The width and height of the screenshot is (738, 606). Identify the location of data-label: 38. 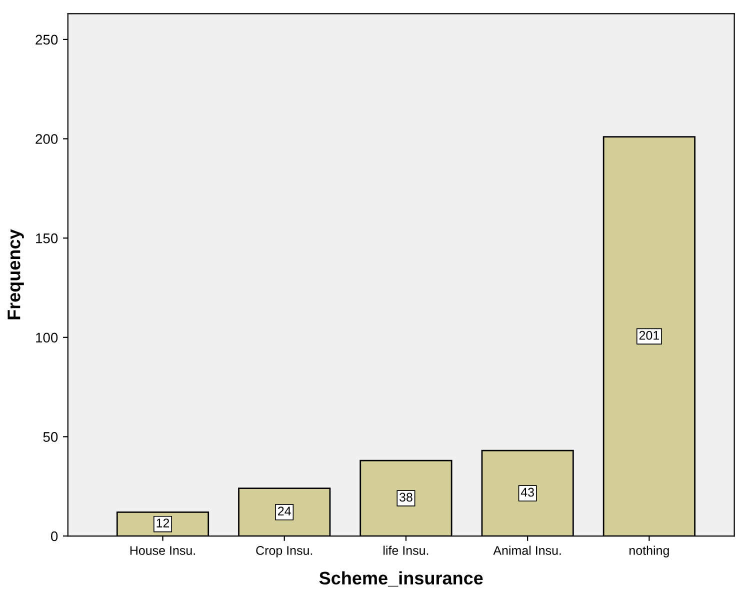
(405, 497).